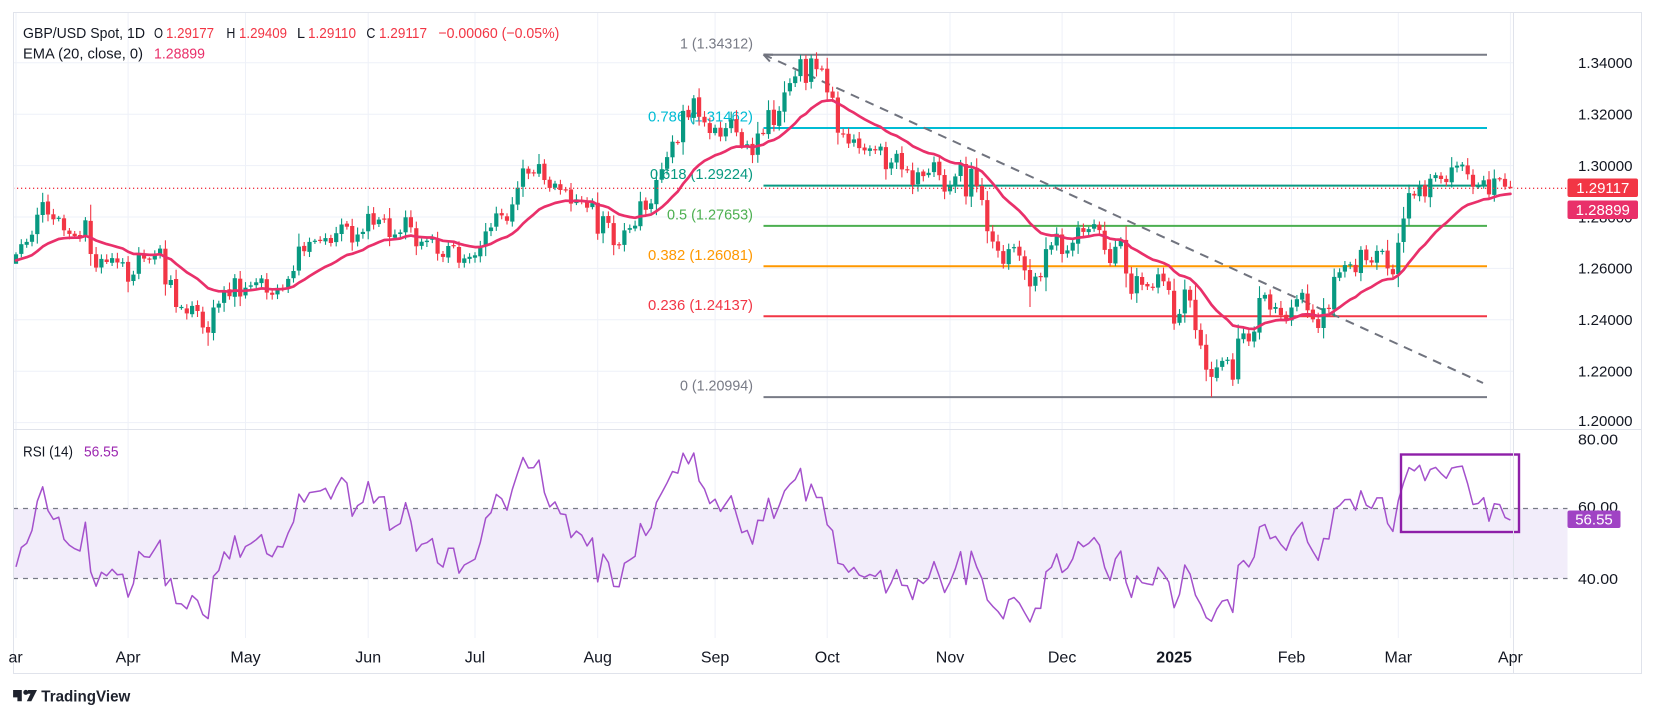  Describe the element at coordinates (475, 658) in the screenshot. I see `svg-text: Jul` at that location.